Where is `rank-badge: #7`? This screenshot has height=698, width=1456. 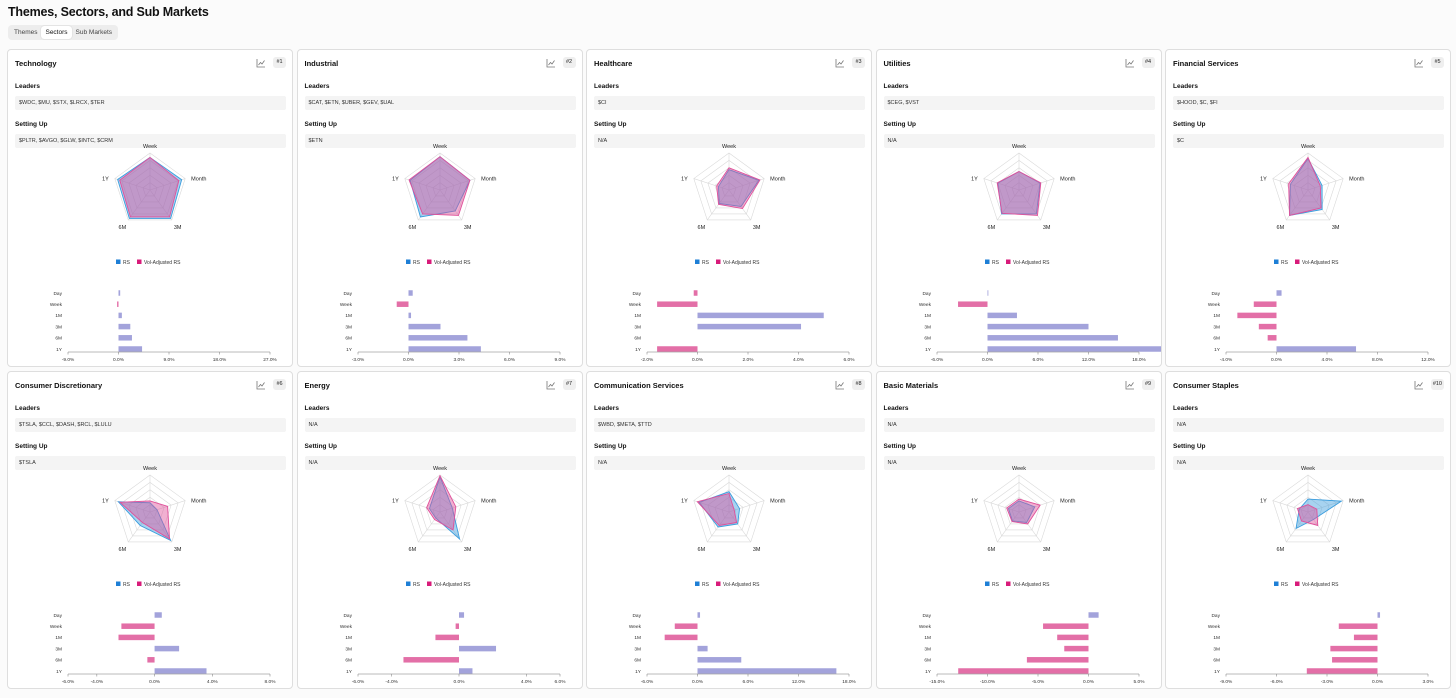
rank-badge: #7 is located at coordinates (569, 384).